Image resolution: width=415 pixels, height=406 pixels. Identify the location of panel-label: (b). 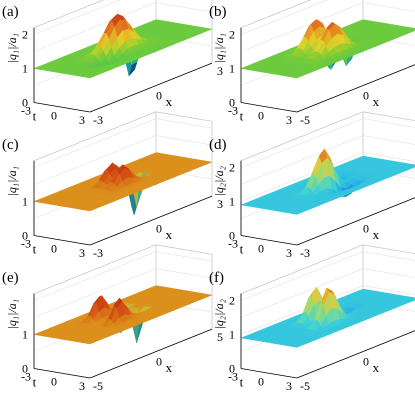
(218, 12).